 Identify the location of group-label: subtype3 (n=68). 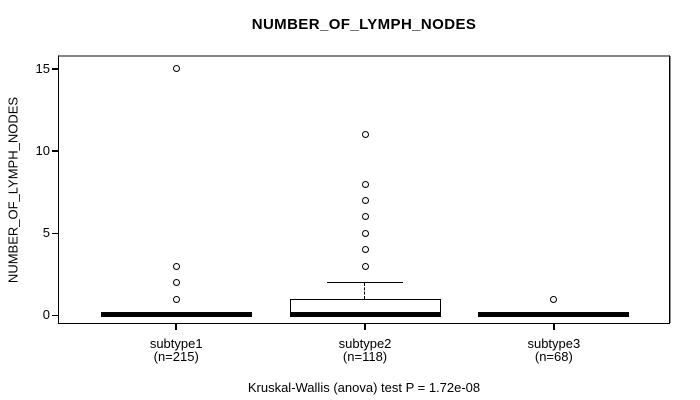
(554, 350).